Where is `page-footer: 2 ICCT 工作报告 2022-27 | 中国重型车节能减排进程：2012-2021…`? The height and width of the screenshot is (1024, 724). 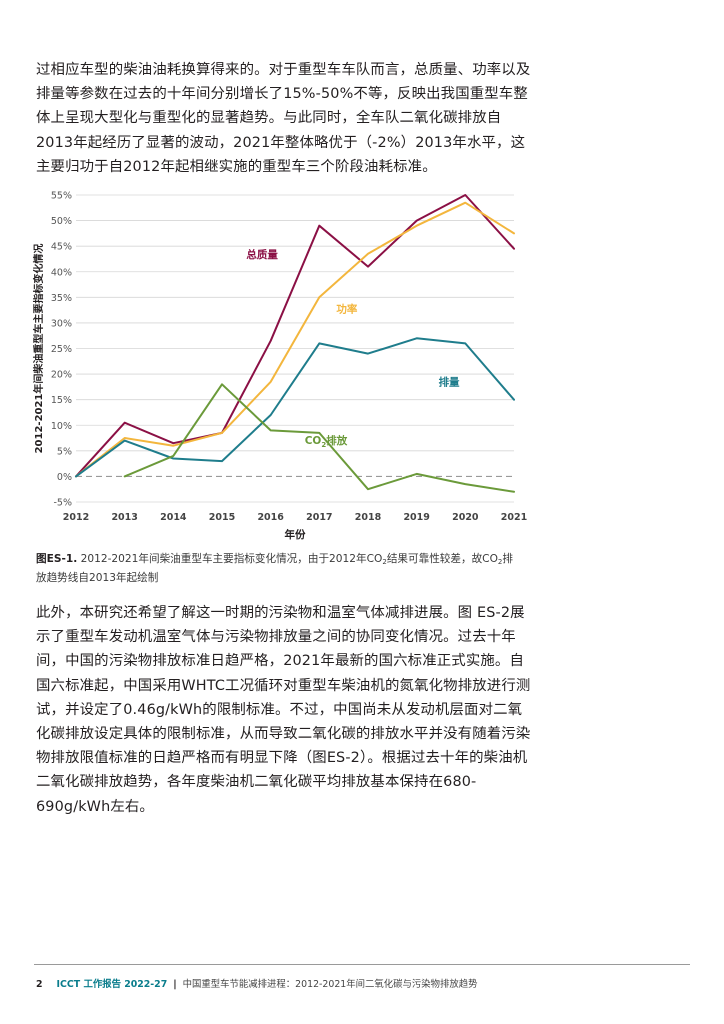 page-footer: 2 ICCT 工作报告 2022-27 | 中国重型车节能减排进程：2012-2021… is located at coordinates (257, 983).